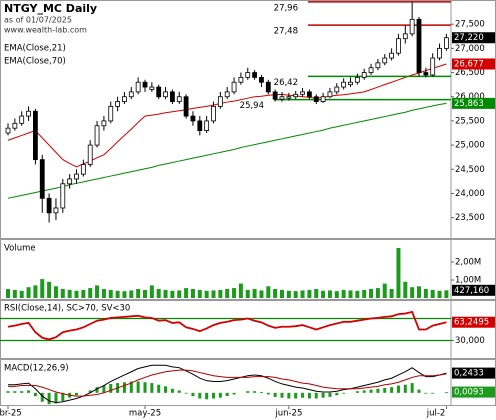 This screenshot has height=420, width=496. What do you see at coordinates (436, 414) in the screenshot?
I see `x-tick-label: jul-2` at bounding box center [436, 414].